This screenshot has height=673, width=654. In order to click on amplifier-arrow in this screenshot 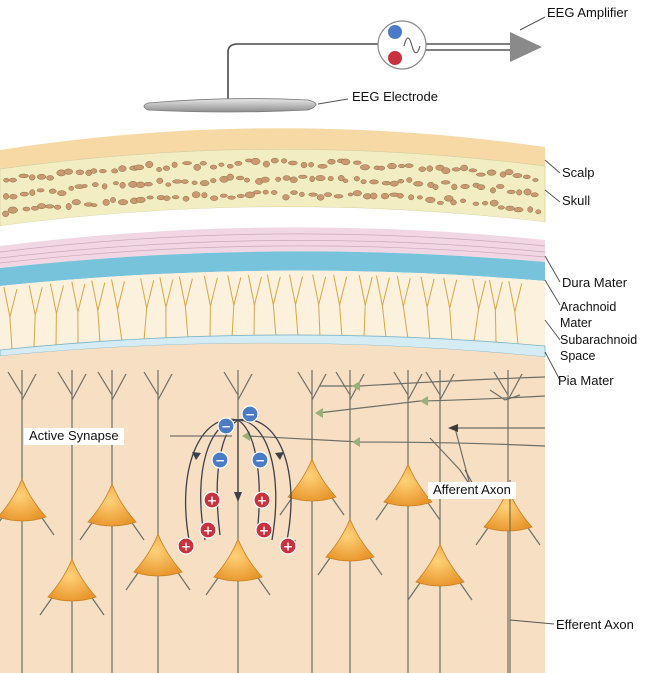, I will do `click(526, 47)`.